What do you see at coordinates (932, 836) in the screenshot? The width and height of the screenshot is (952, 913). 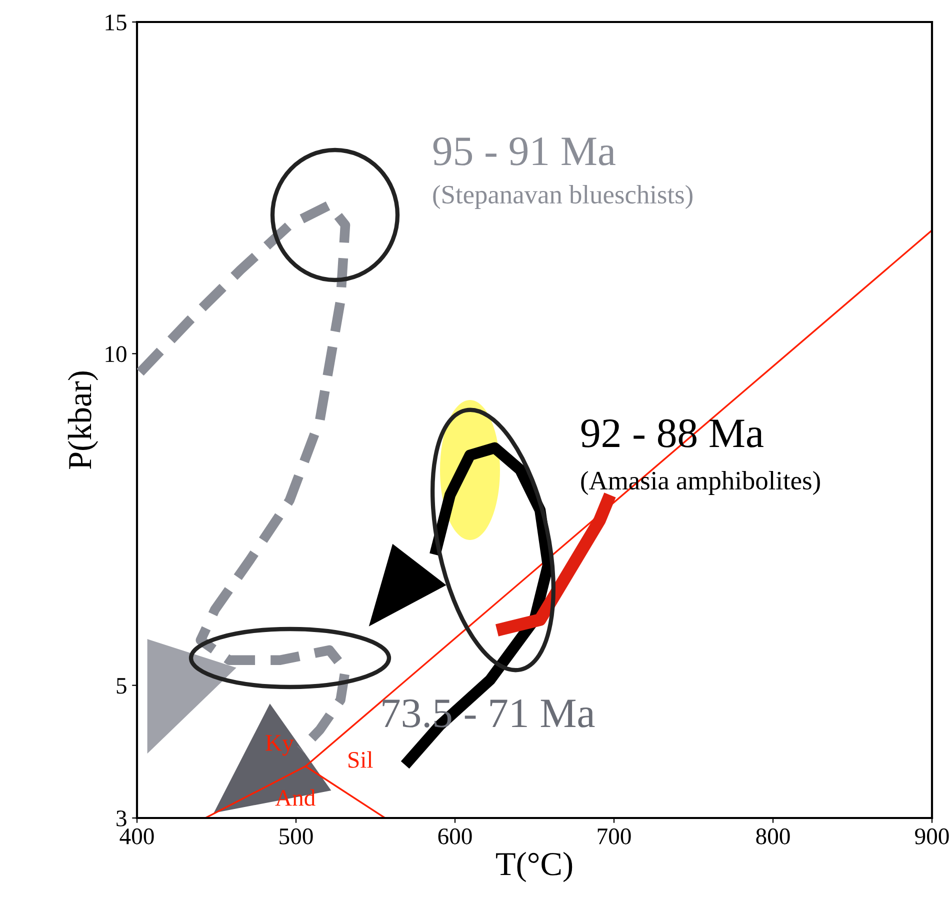 I see `x-tick-label: 900` at bounding box center [932, 836].